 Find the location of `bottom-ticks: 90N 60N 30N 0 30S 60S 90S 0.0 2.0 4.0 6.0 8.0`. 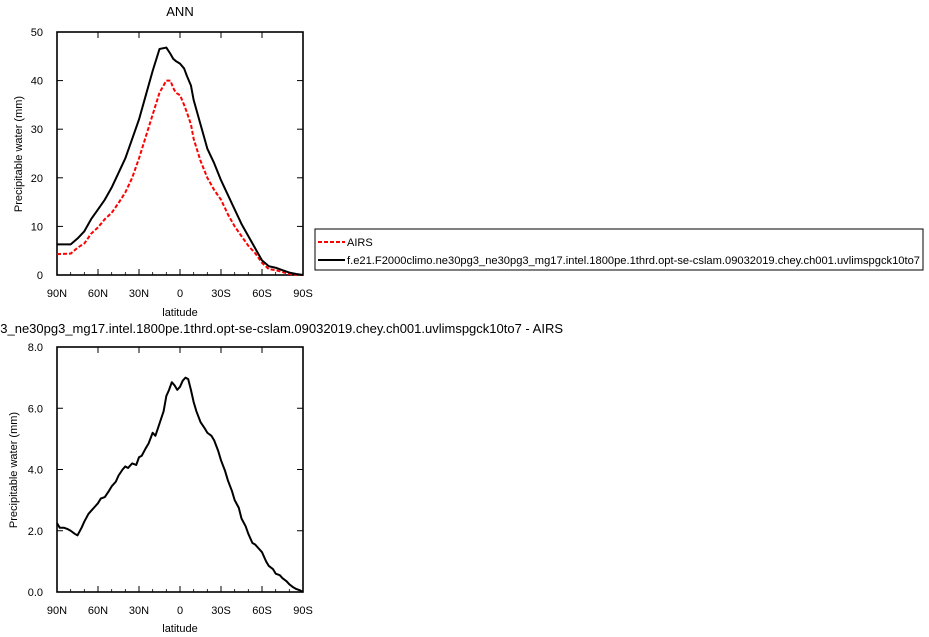

bottom-ticks: 90N 60N 30N 0 30S 60S 90S 0.0 2.0 4.0 6.0 8.0 is located at coordinates (170, 479).